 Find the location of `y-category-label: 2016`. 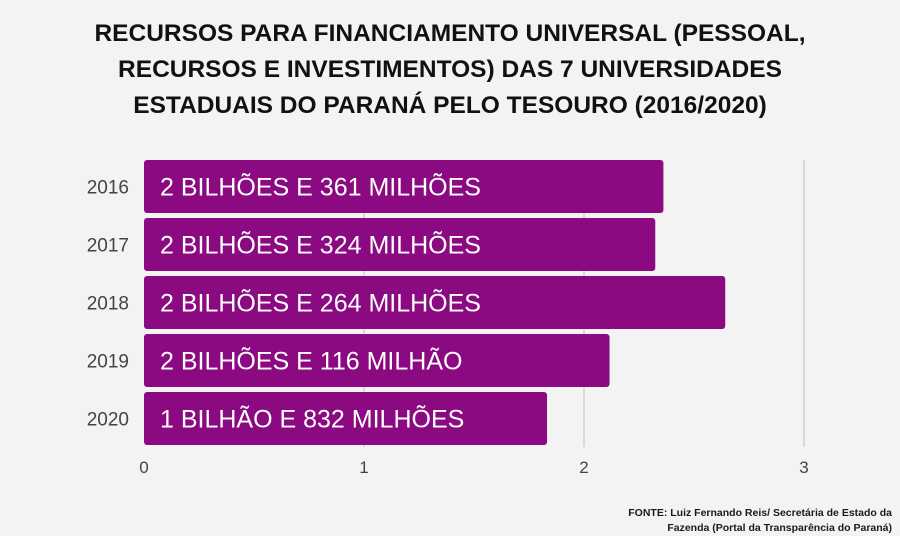

y-category-label: 2016 is located at coordinates (108, 188).